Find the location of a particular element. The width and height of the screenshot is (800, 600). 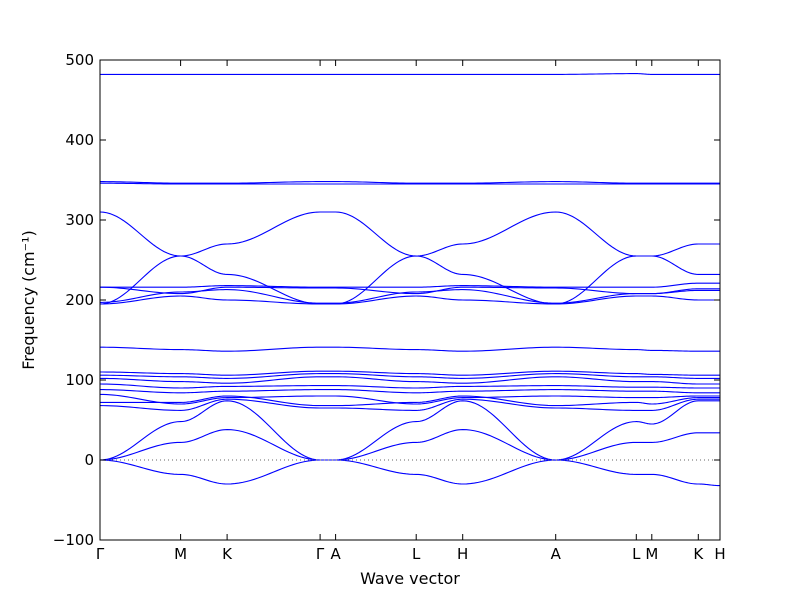

x-axis-label: Wave vector is located at coordinates (410, 578).